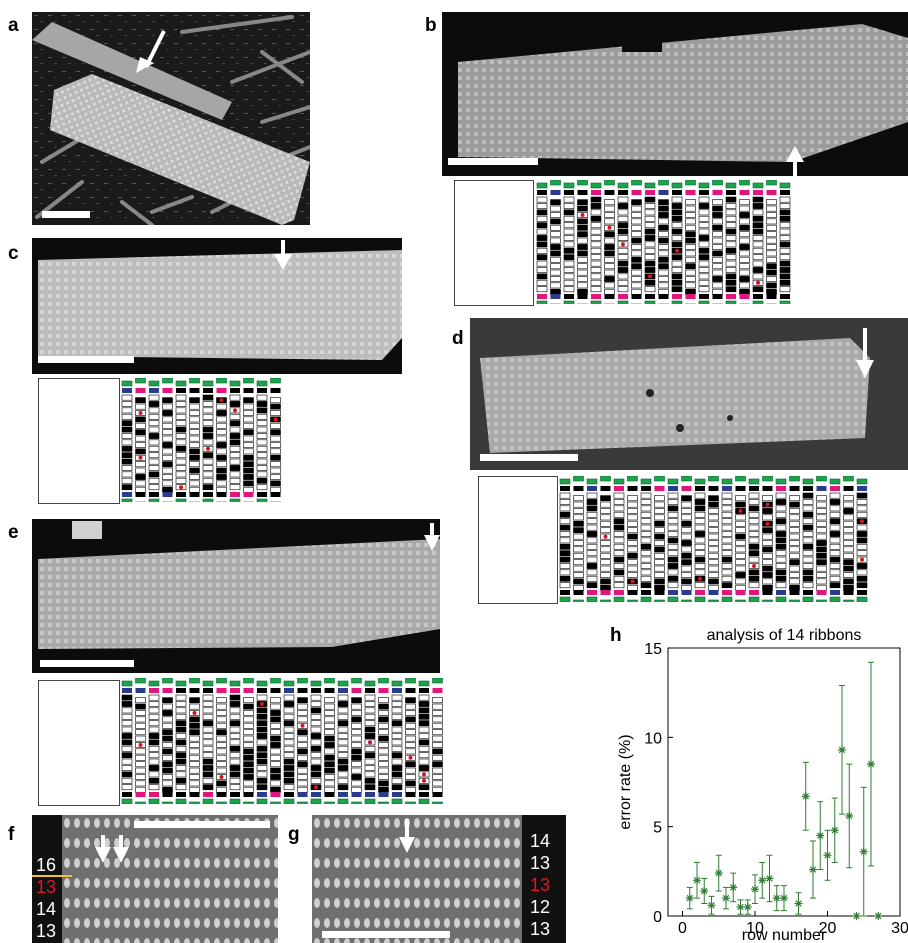  Describe the element at coordinates (66, 214) in the screenshot. I see `scale-bar-a` at that location.